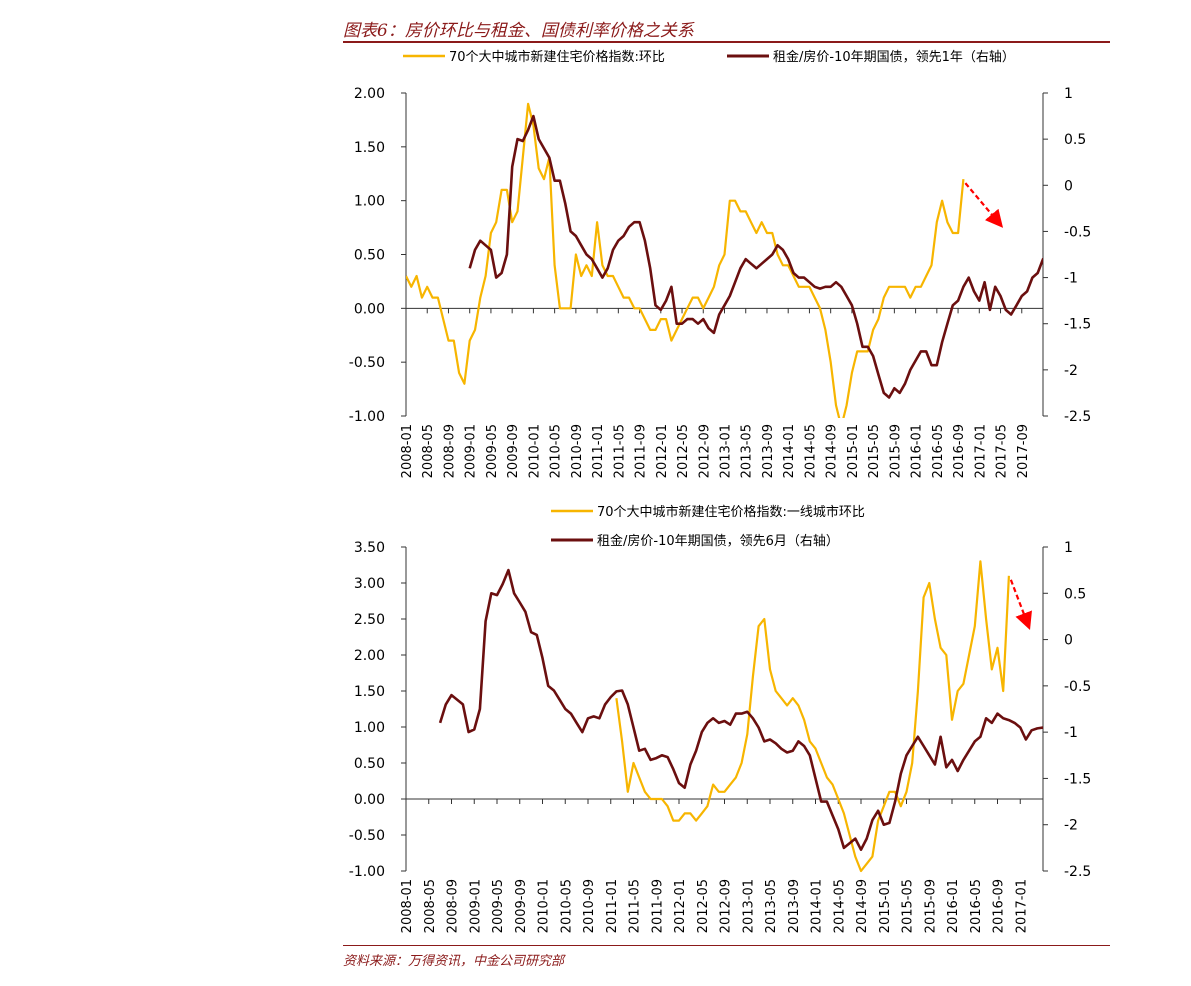  What do you see at coordinates (680, 906) in the screenshot?
I see `x-tick-label: 2012-01` at bounding box center [680, 906].